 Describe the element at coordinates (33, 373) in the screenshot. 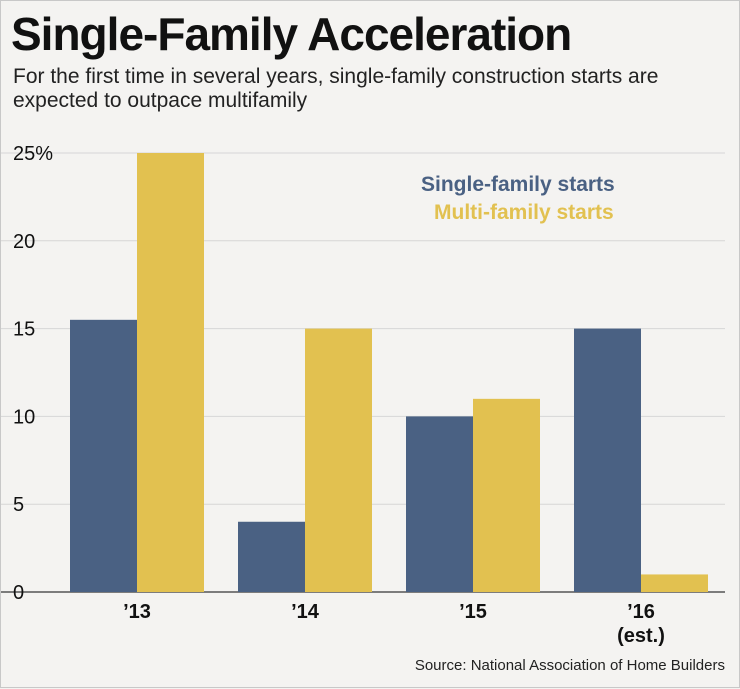

I see `y-axis-ticks: 0 5 10 15 20 25%` at that location.